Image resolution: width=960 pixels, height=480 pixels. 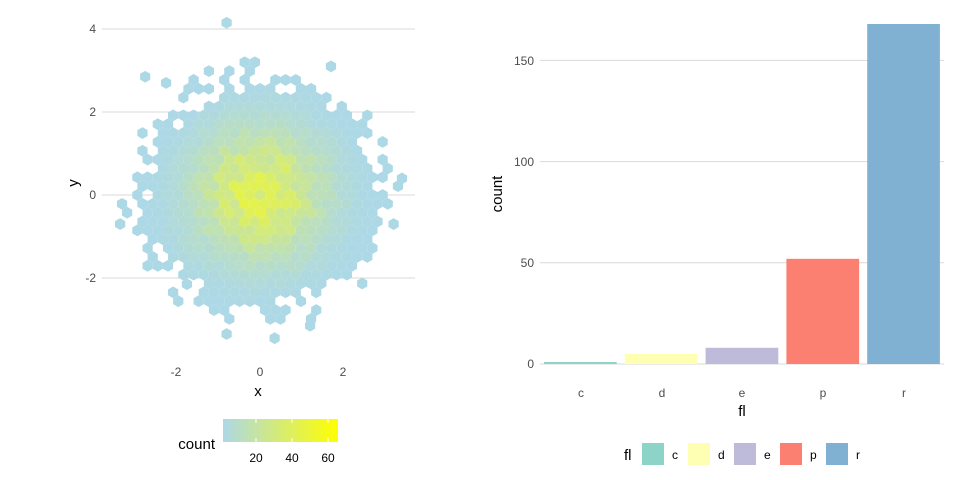 What do you see at coordinates (90, 278) in the screenshot?
I see `y-tick-label: -2` at bounding box center [90, 278].